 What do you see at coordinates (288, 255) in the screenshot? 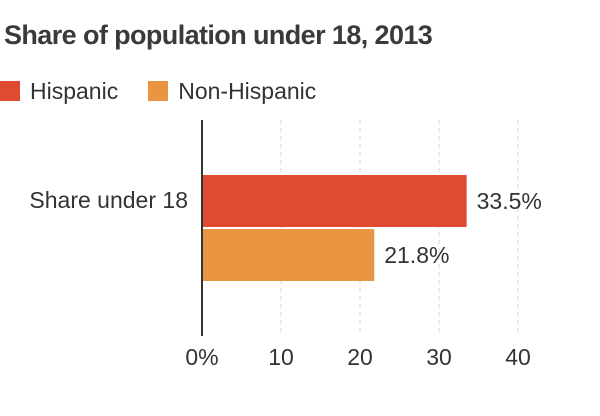
I see `bar-non-hispanic` at bounding box center [288, 255].